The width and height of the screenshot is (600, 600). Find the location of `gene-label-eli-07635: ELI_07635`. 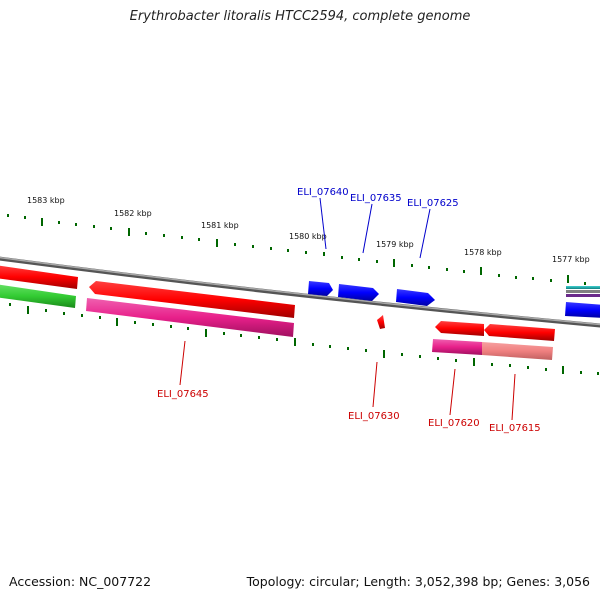

gene-label-eli-07635: ELI_07635 is located at coordinates (376, 198).